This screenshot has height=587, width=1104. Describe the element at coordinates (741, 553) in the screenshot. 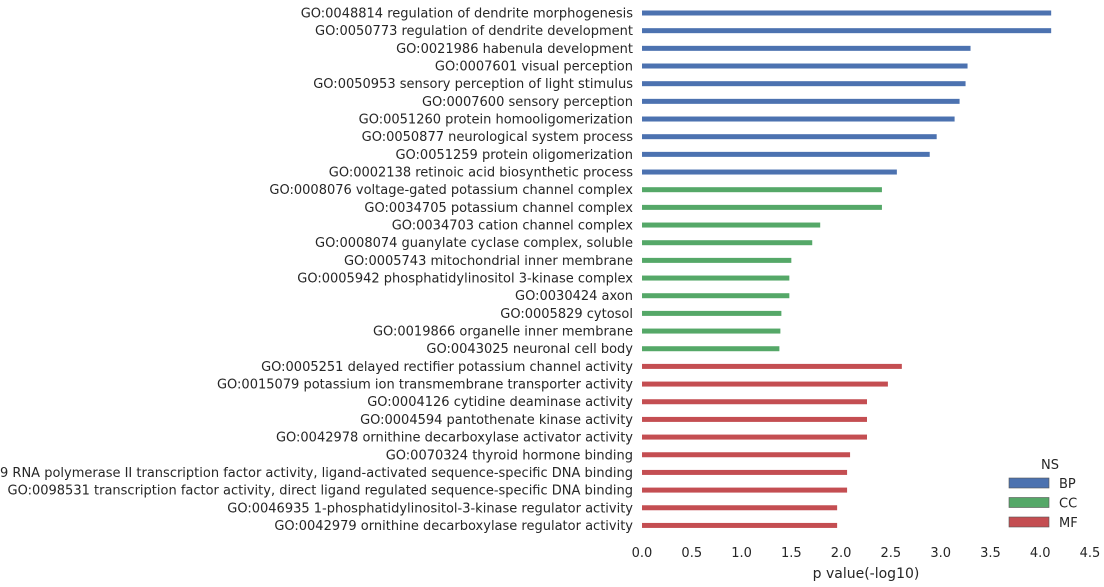

I see `x-tick-label: 1.0` at that location.